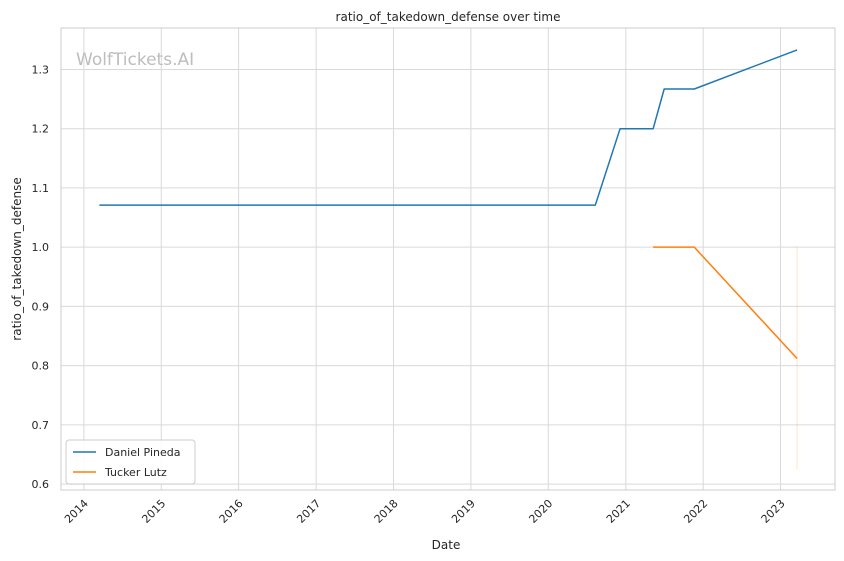 The width and height of the screenshot is (844, 561). Describe the element at coordinates (695, 511) in the screenshot. I see `x-tick-label: 2022` at that location.